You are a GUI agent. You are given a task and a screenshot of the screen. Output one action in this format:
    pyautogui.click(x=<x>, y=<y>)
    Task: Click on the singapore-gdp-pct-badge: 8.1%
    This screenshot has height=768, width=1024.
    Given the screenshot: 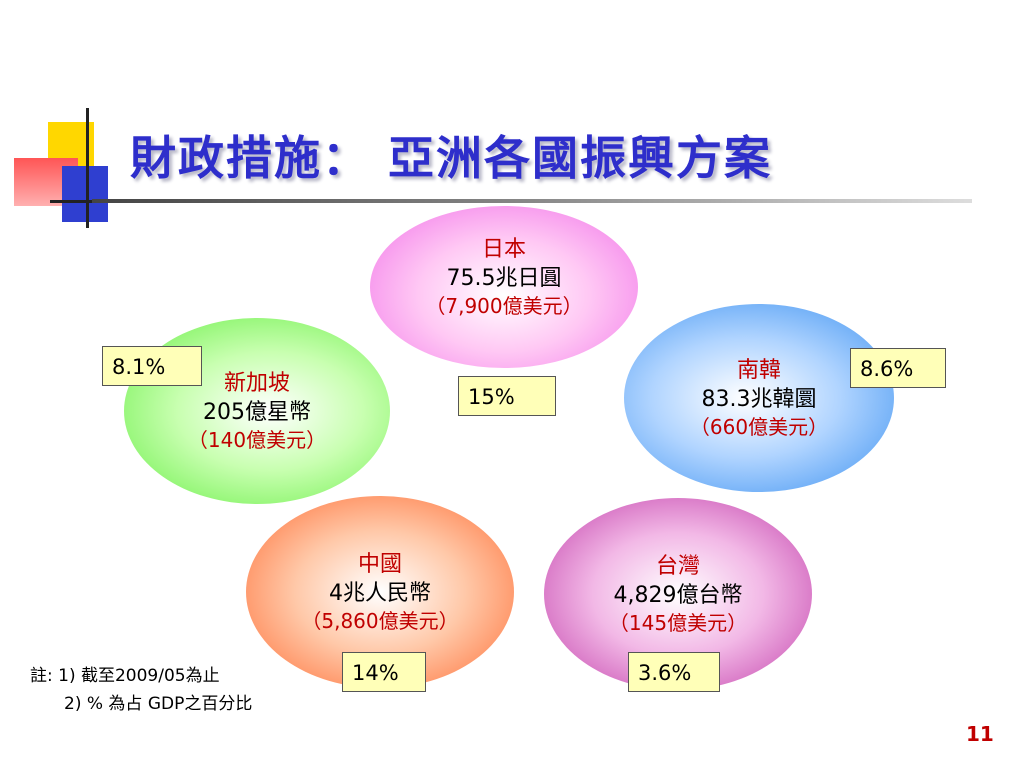 What is the action you would take?
    pyautogui.click(x=152, y=366)
    